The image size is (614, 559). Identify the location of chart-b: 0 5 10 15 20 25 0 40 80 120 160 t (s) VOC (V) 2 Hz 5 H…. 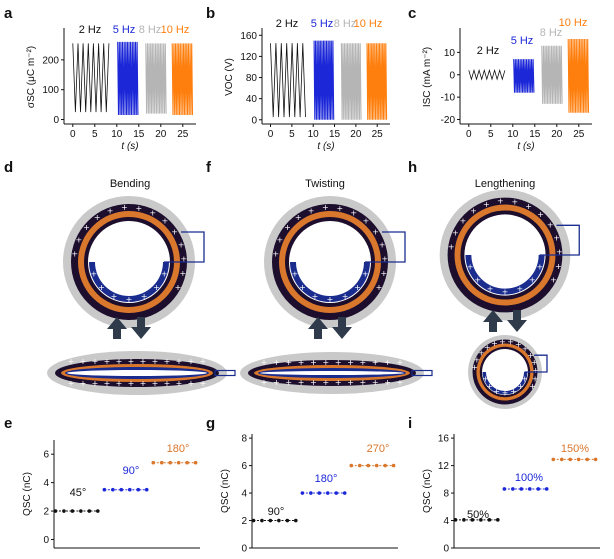
(307, 85).